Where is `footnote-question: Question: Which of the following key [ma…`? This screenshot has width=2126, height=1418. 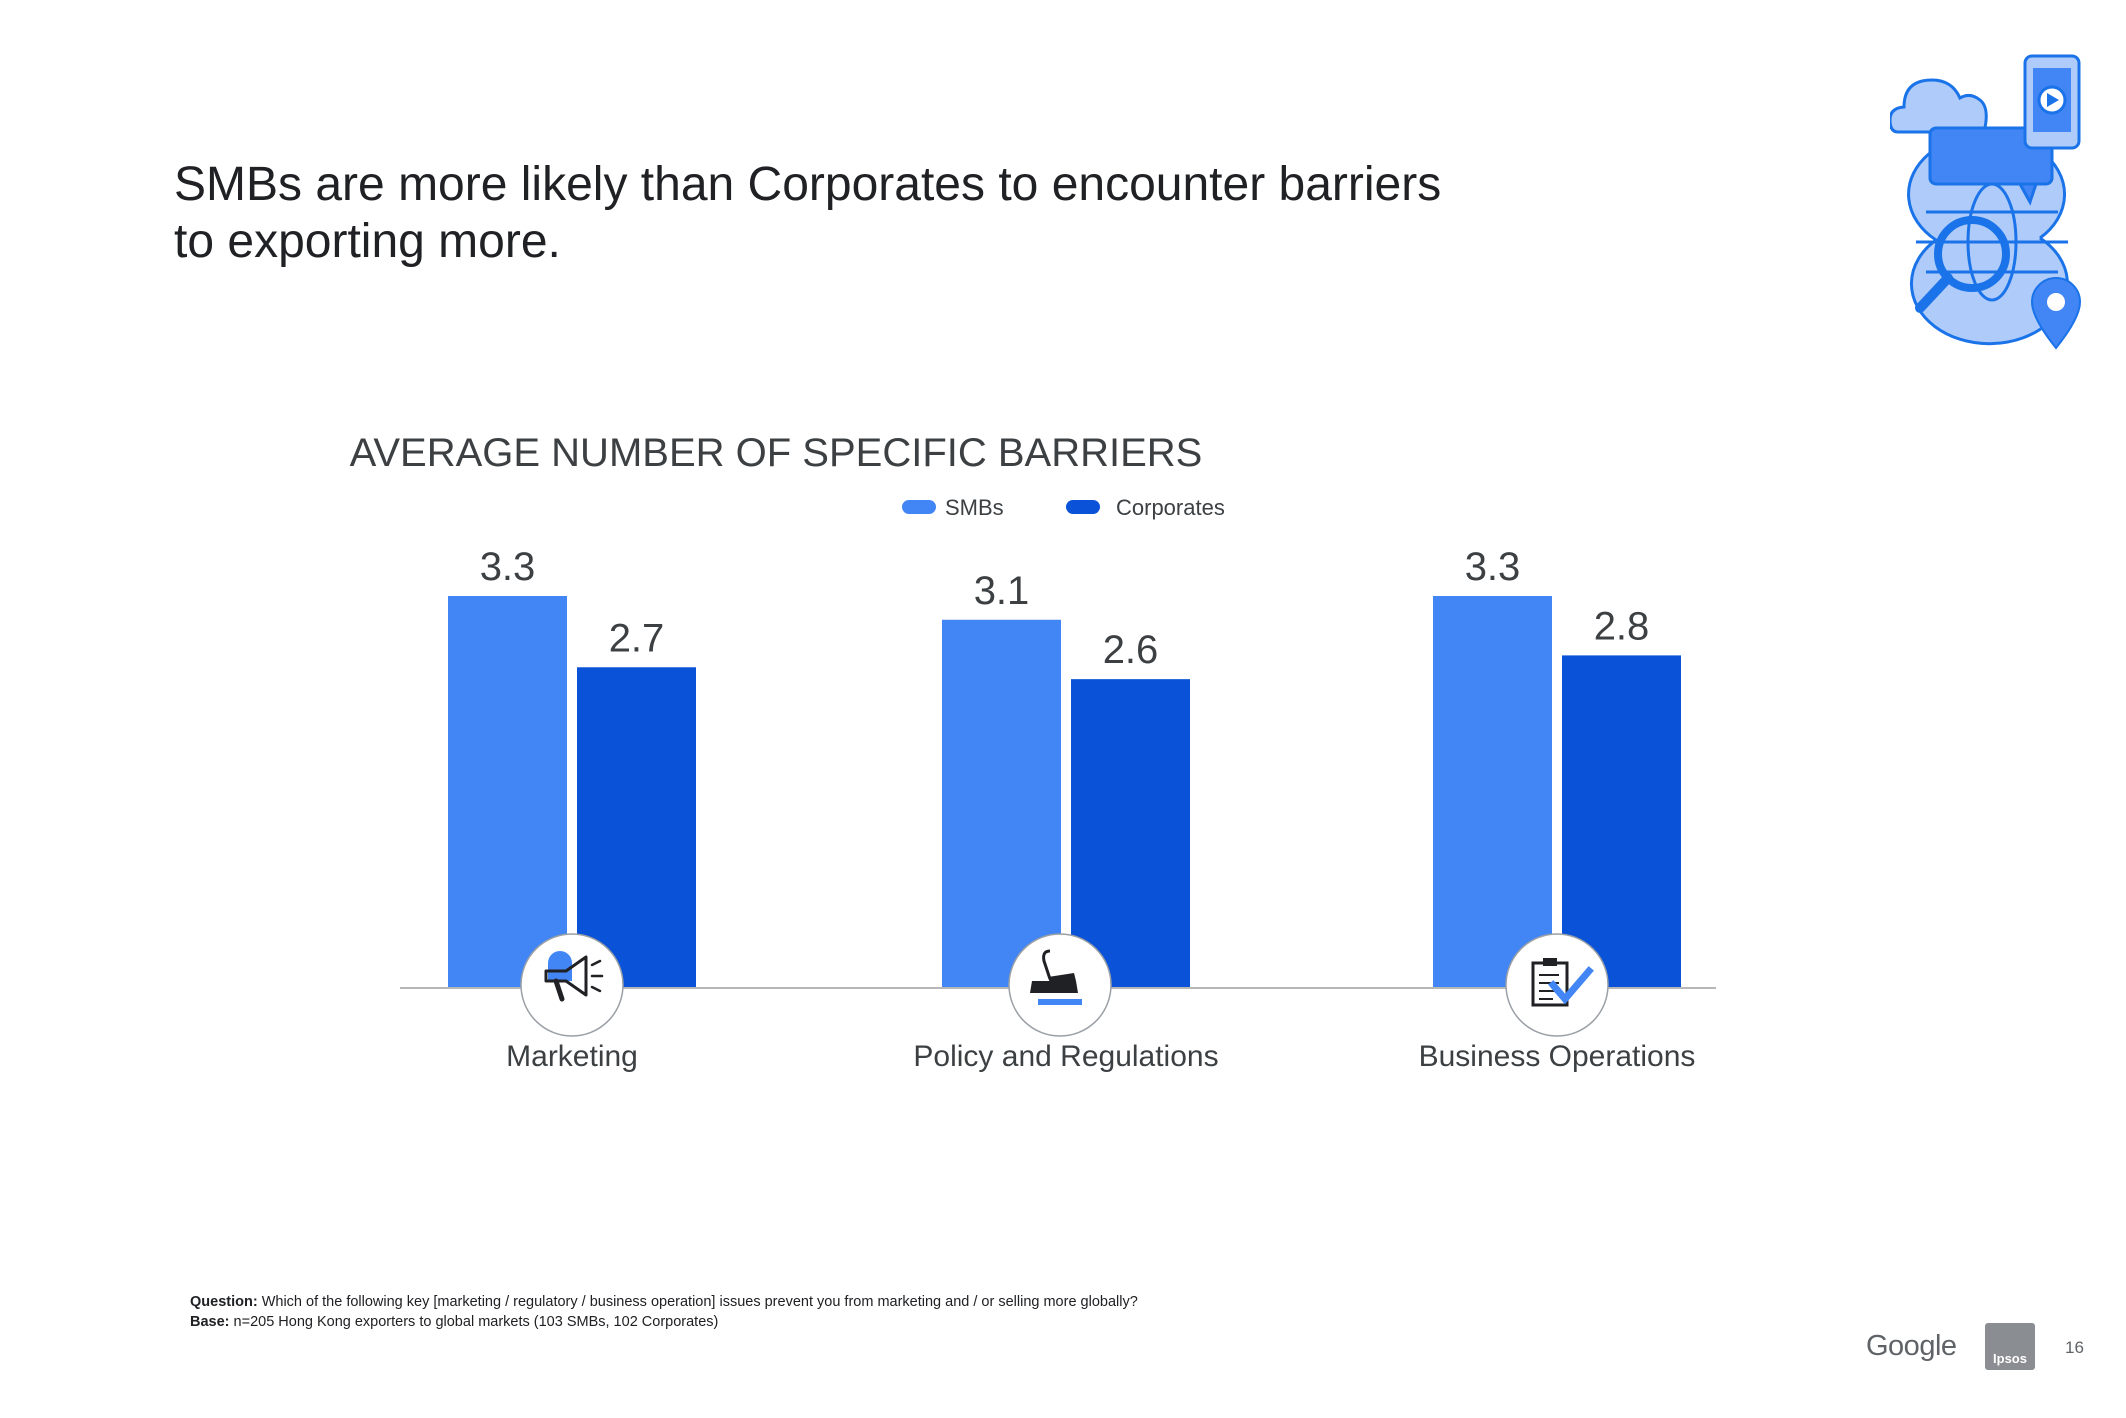
footnote-question: Question: Which of the following key [ma… is located at coordinates (664, 1302).